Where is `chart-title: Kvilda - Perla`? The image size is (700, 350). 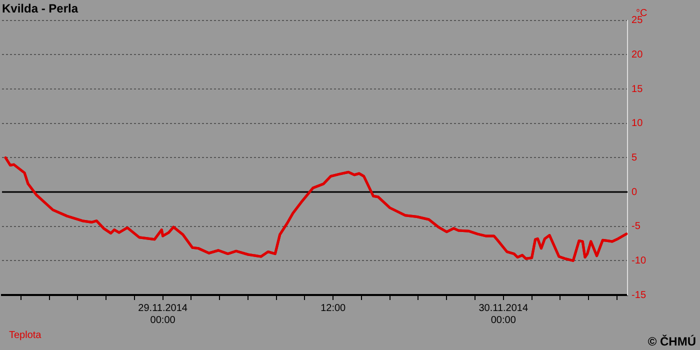 chart-title: Kvilda - Perla is located at coordinates (40, 9).